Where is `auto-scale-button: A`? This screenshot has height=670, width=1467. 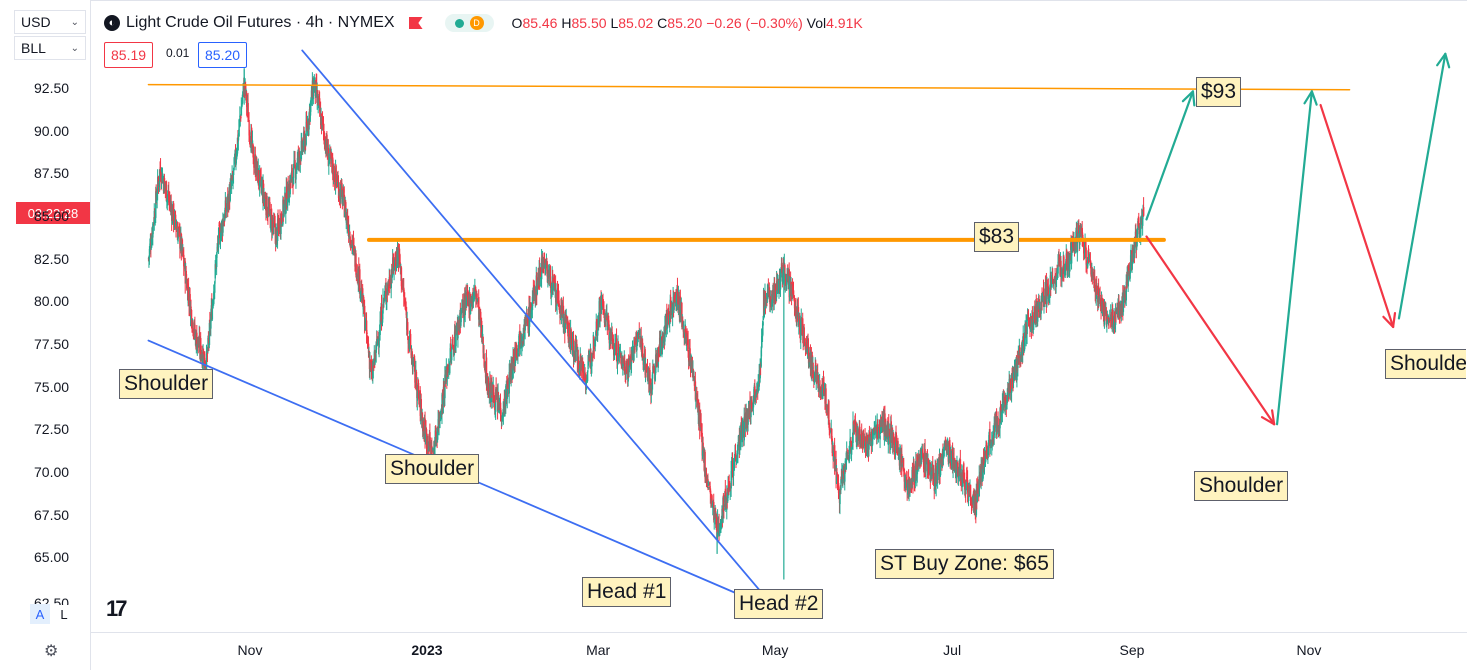 auto-scale-button: A is located at coordinates (40, 614).